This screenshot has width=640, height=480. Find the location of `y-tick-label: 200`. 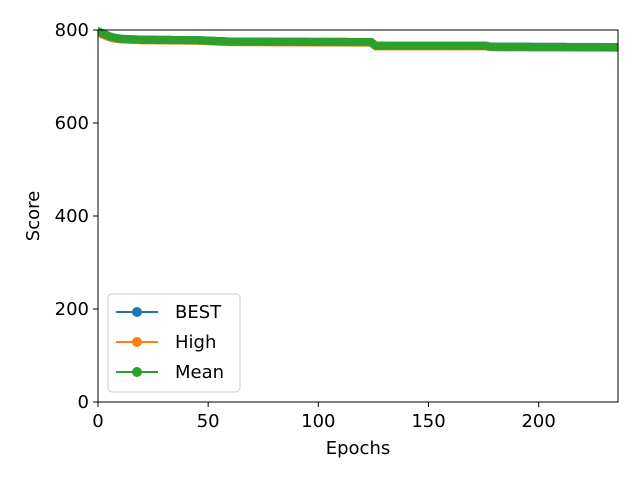

y-tick-label: 200 is located at coordinates (72, 309).